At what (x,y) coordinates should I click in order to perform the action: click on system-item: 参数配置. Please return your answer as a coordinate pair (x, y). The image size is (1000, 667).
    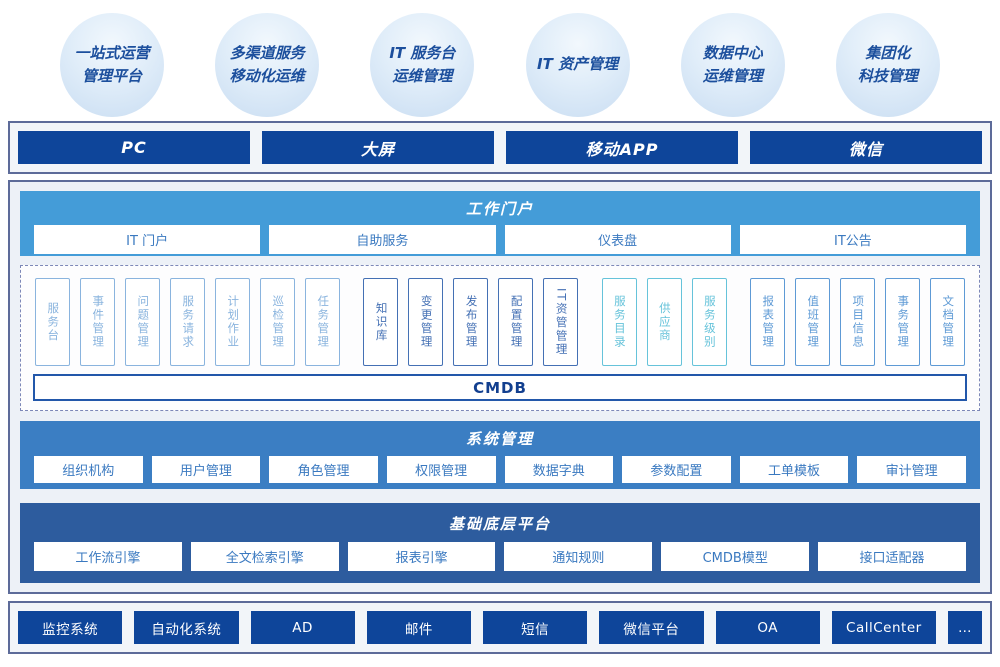
    Looking at the image, I should click on (676, 470).